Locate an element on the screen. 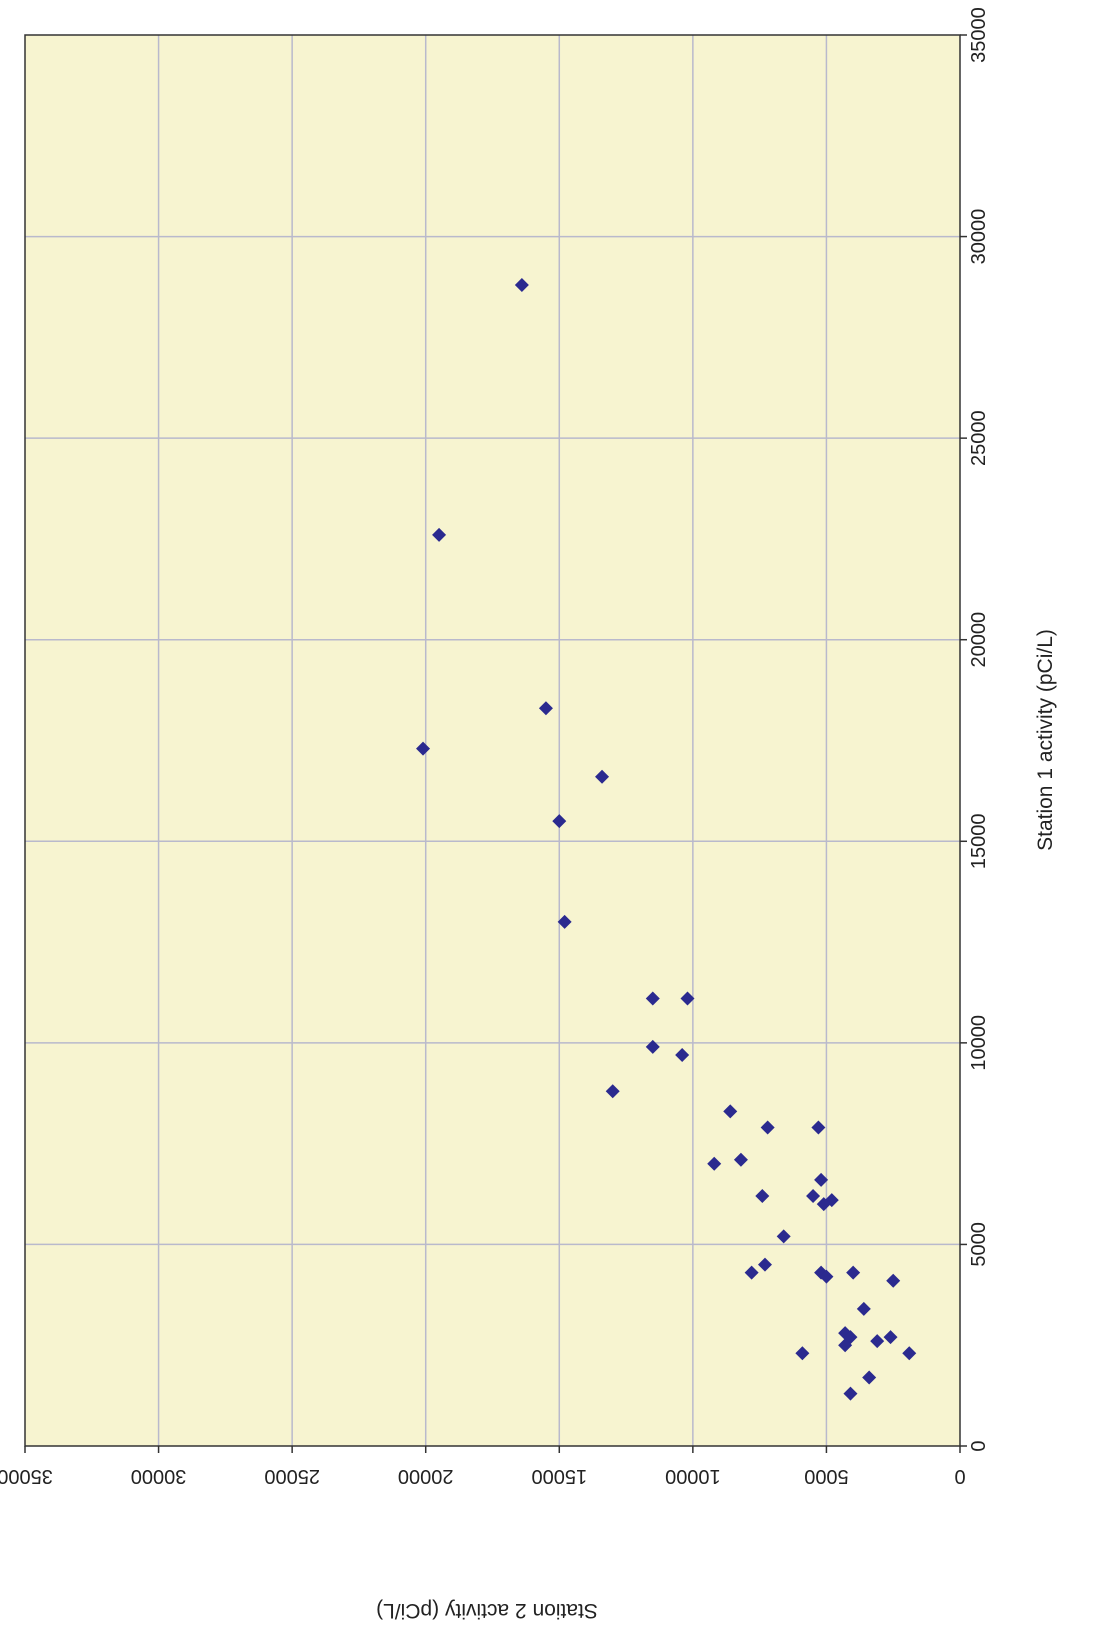 The width and height of the screenshot is (1099, 1636). y-tick-label: 10000 is located at coordinates (693, 1476).